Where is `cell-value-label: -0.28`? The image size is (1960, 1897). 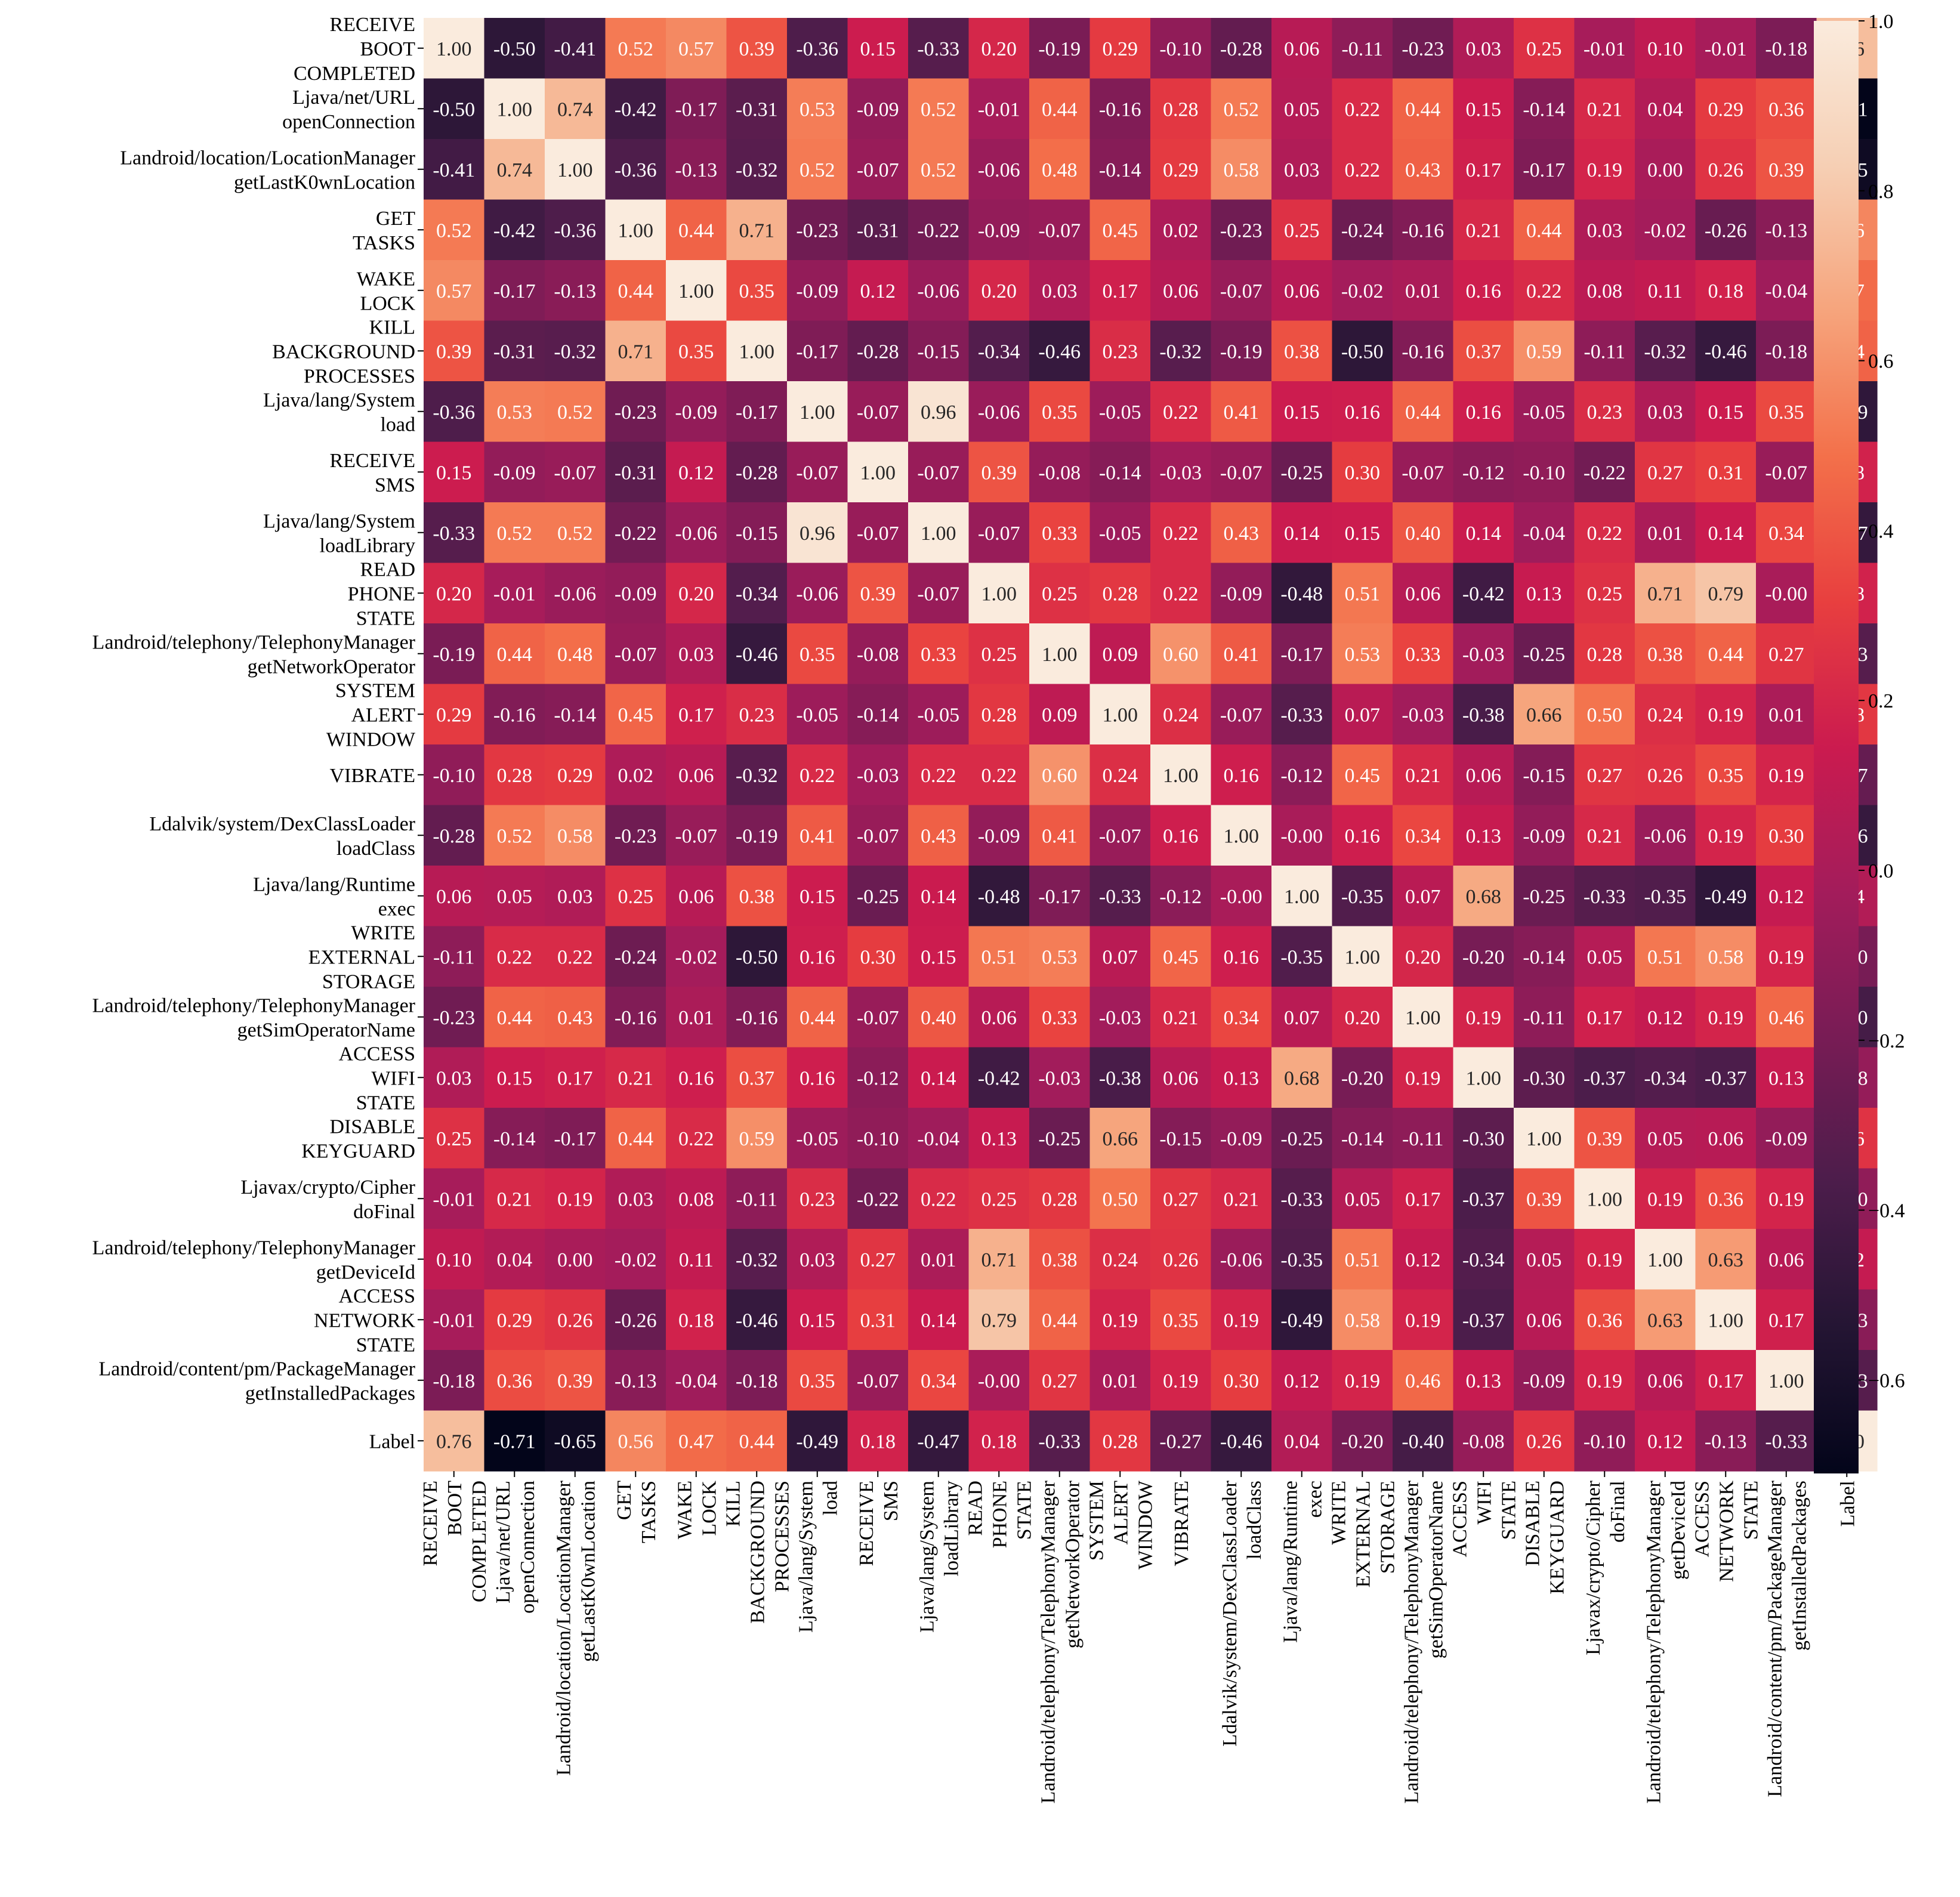
cell-value-label: -0.28 is located at coordinates (1241, 49).